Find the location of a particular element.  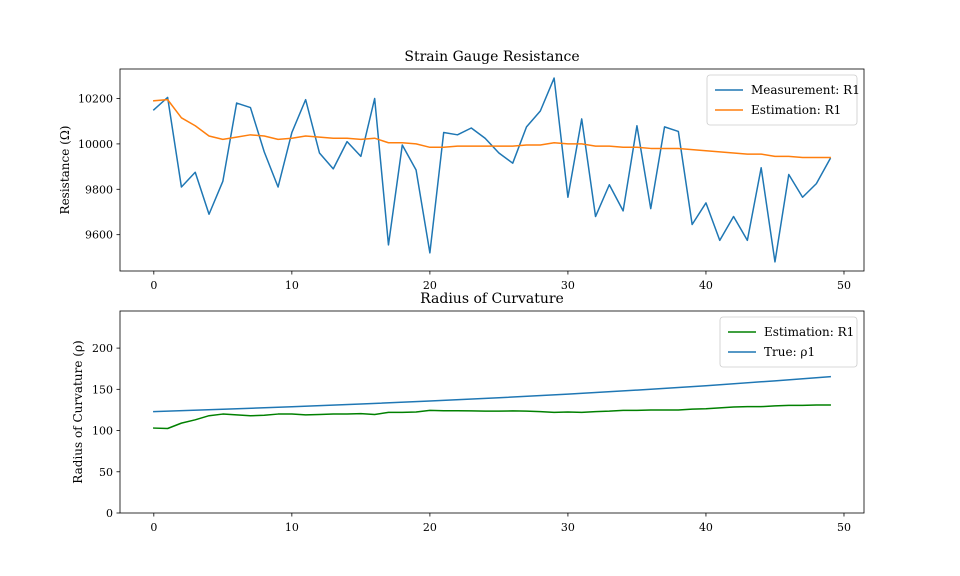

y-axis-label: Resistance (Ω) is located at coordinates (65, 170).